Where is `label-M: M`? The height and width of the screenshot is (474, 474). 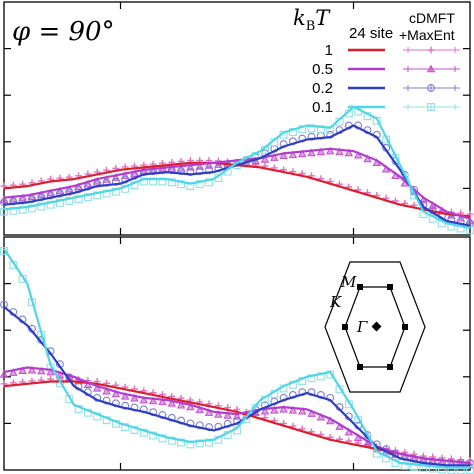
label-M: M is located at coordinates (348, 282).